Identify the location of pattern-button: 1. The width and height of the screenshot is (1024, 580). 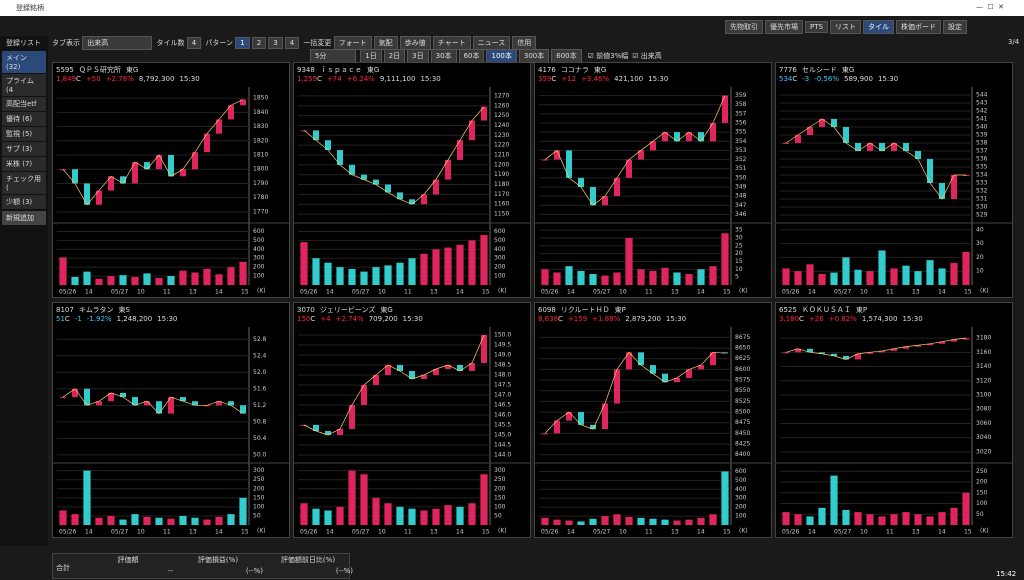
(242, 43).